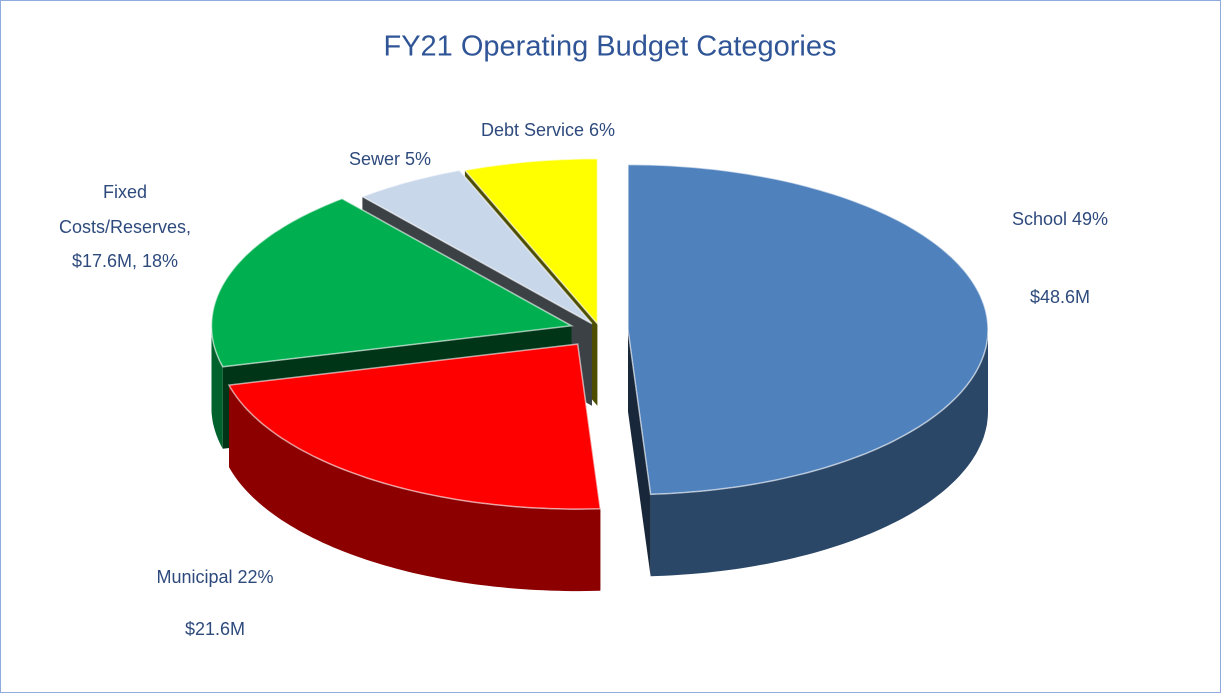 This screenshot has height=693, width=1221. What do you see at coordinates (125, 227) in the screenshot?
I see `data-label: Costs/Reserves,` at bounding box center [125, 227].